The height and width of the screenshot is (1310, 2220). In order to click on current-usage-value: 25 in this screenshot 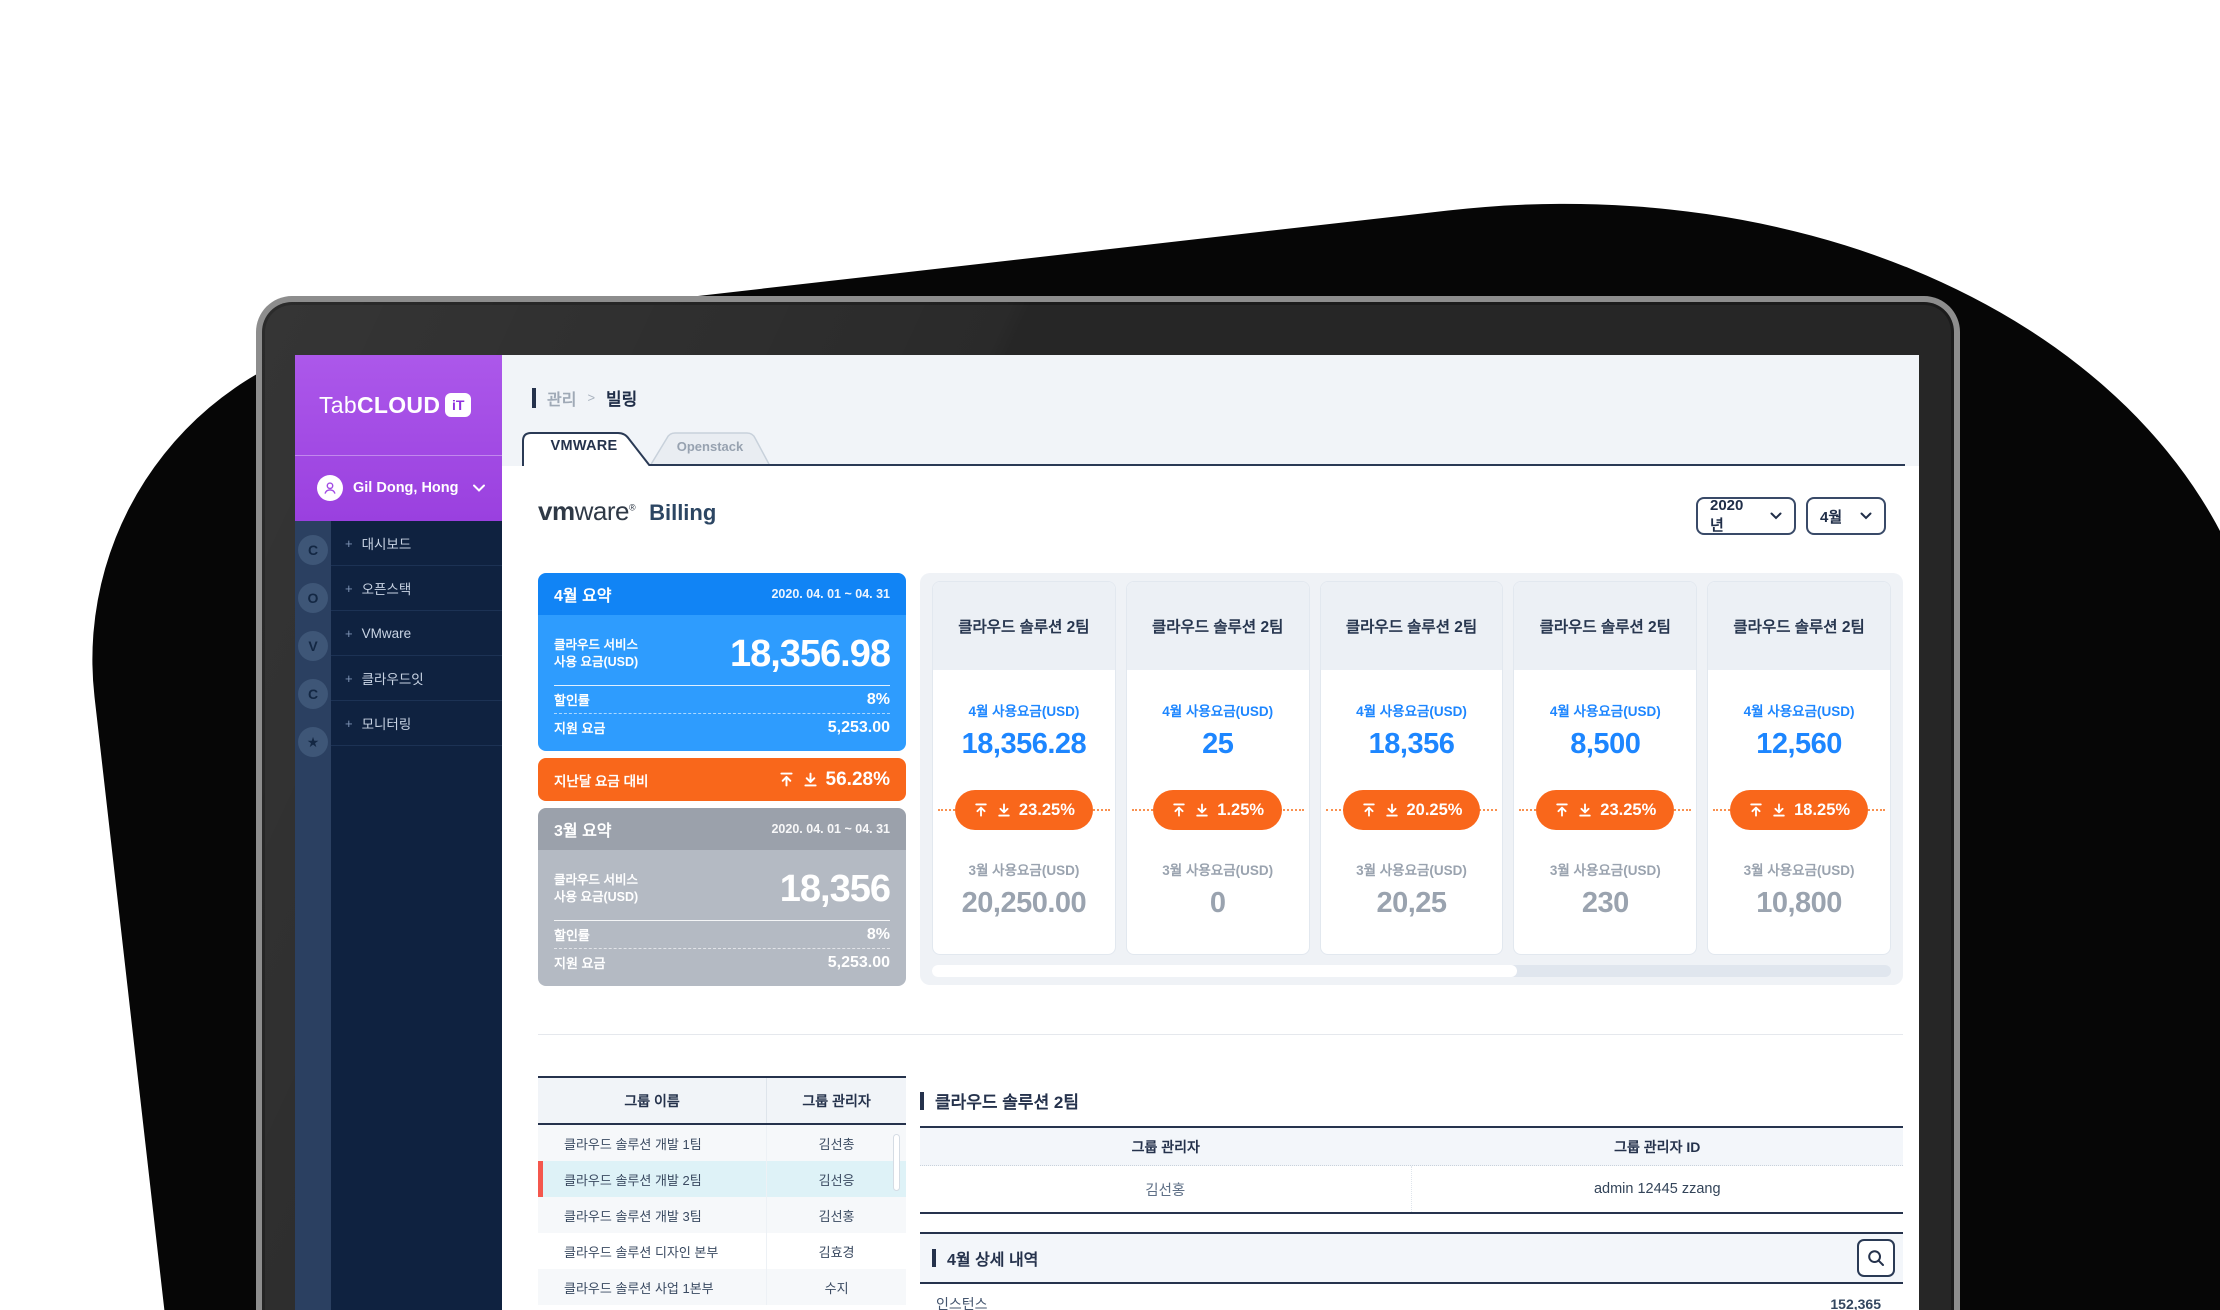, I will do `click(1218, 744)`.